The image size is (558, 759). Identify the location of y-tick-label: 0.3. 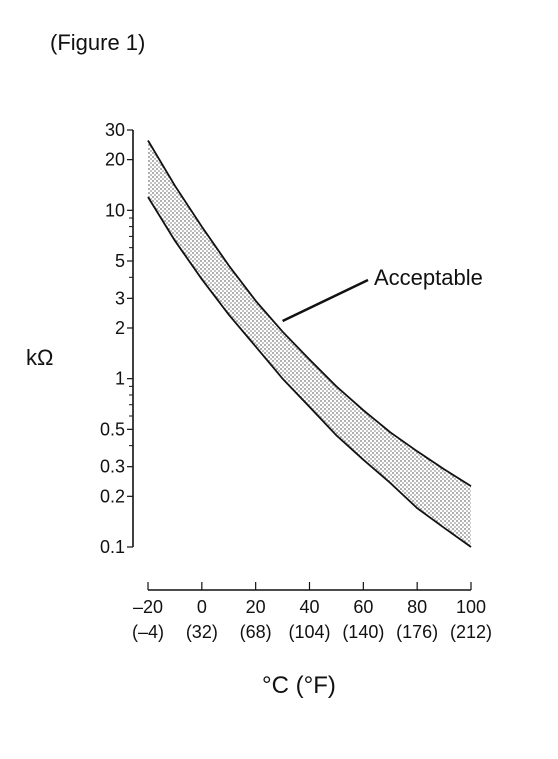
(112, 467).